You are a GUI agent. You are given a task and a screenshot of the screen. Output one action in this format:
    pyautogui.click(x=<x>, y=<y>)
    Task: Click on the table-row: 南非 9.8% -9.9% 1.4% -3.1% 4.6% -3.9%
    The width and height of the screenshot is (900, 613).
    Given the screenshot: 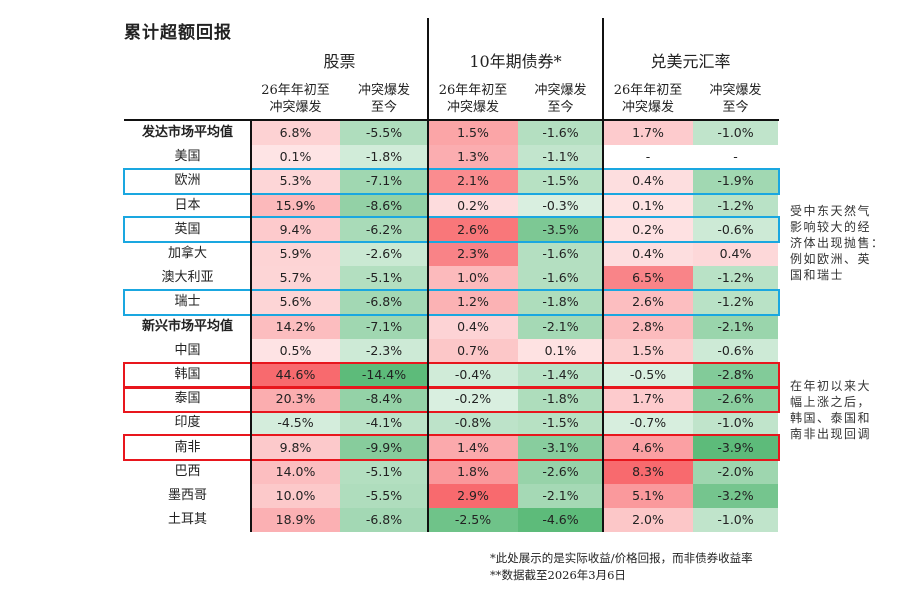 What is the action you would take?
    pyautogui.click(x=451, y=448)
    